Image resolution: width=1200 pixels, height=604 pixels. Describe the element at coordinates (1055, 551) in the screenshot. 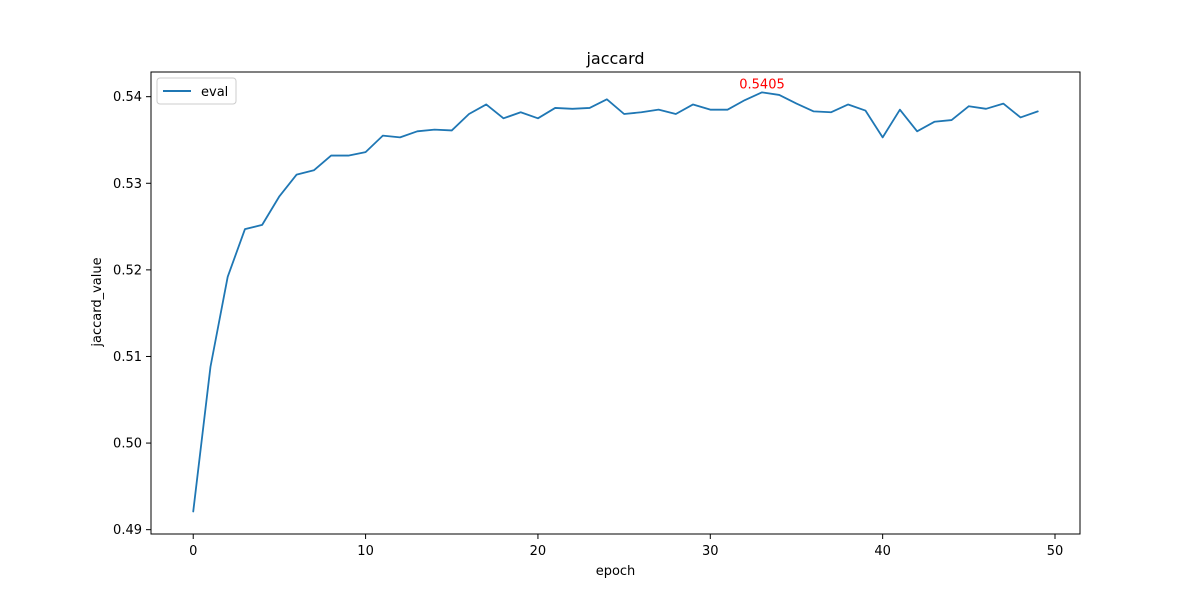

I see `x-tick-label: 50` at that location.